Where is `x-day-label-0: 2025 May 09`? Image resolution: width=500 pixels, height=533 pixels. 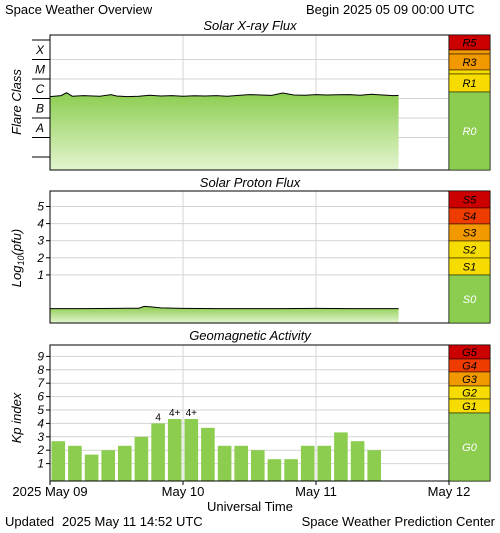
x-day-label-0: 2025 May 09 is located at coordinates (49, 491).